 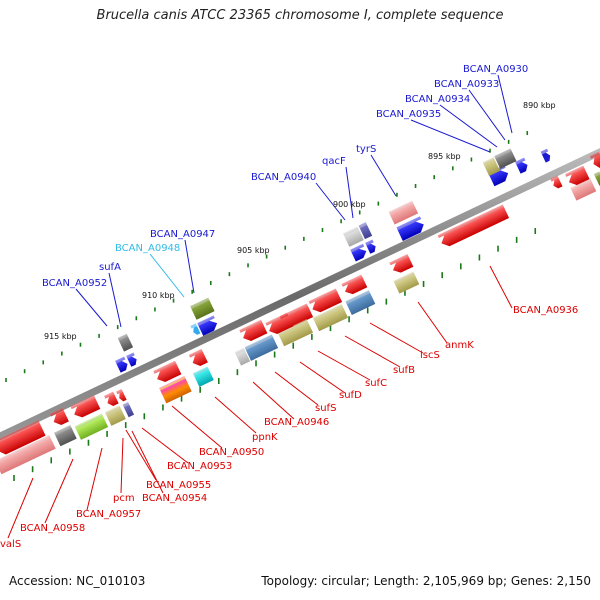 I want to click on gene-box-bcan-a0947-b, so click(x=207, y=325).